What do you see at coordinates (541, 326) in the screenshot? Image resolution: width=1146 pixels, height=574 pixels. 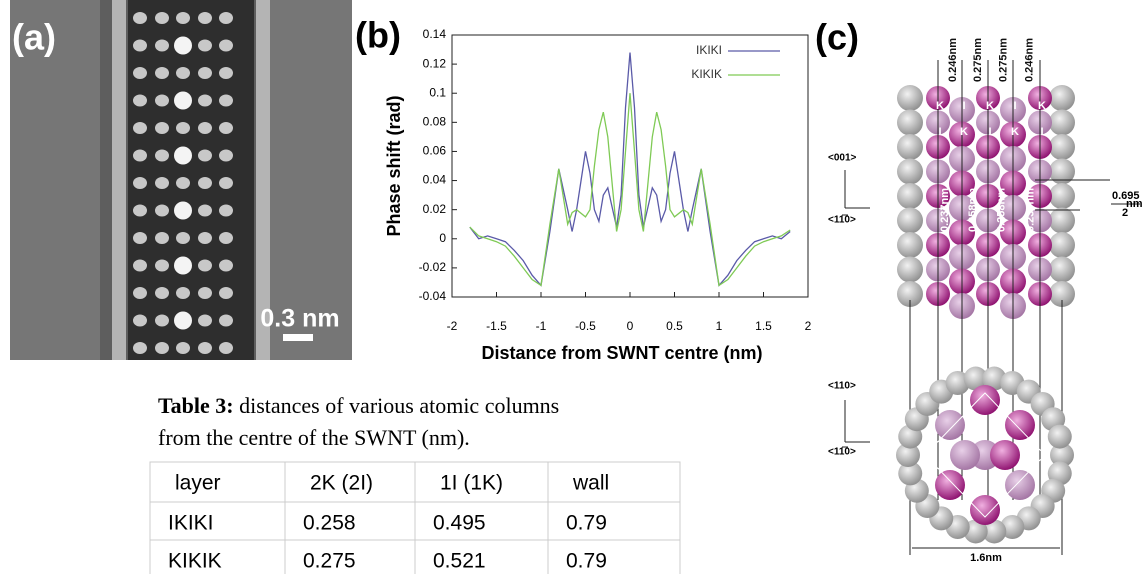 I see `x-tick-label: -1` at bounding box center [541, 326].